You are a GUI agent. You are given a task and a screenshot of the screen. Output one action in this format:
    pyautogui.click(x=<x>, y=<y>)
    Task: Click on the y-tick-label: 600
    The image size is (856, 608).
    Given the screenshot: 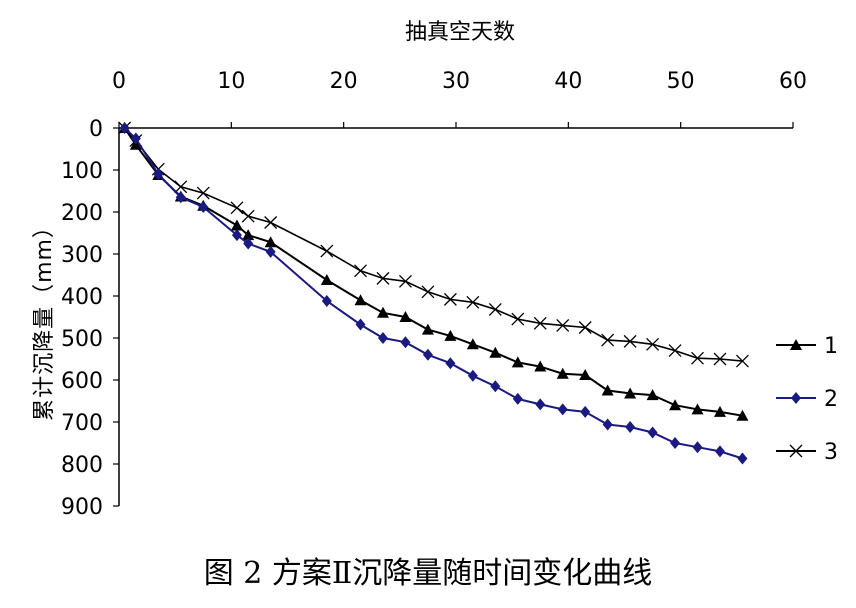 What is the action you would take?
    pyautogui.click(x=82, y=381)
    